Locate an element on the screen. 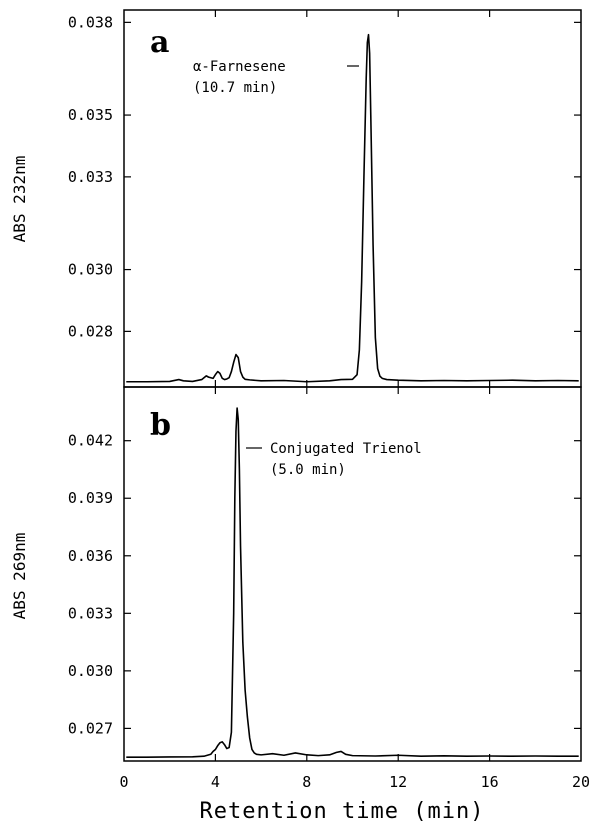 The image size is (594, 827). x-tick-label: 0 is located at coordinates (123, 782).